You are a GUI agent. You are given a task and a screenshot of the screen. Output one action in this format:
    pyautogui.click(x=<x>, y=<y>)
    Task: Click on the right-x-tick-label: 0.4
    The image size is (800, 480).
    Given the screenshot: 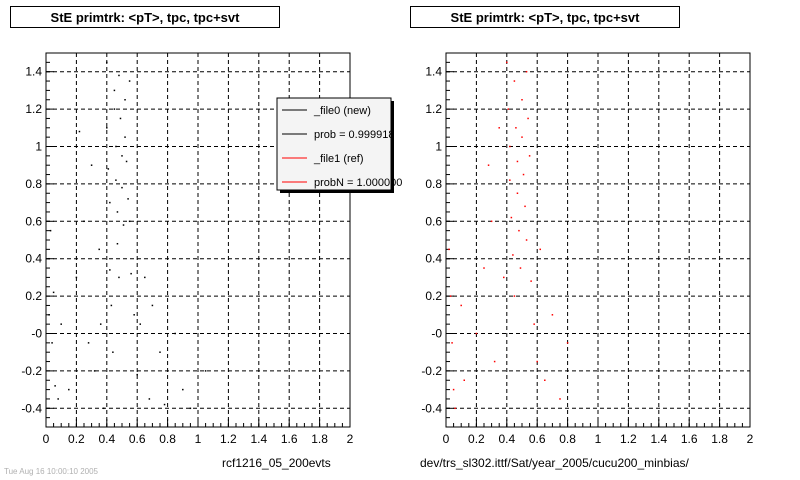 What is the action you would take?
    pyautogui.click(x=506, y=439)
    